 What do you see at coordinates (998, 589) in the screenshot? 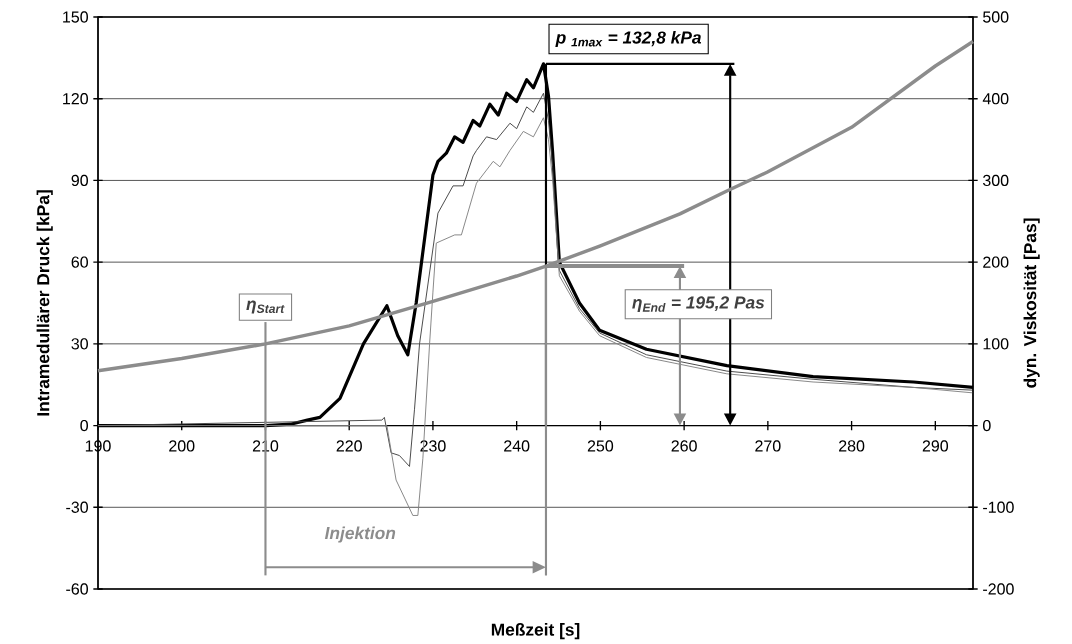
I see `y2-tick-label: -200` at bounding box center [998, 589].